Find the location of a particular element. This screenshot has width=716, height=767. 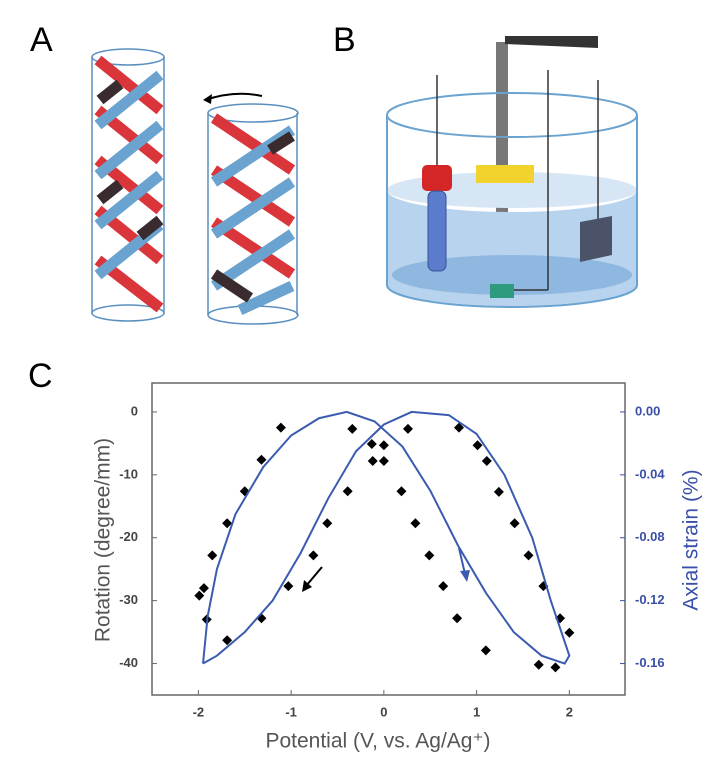

y-tick-label: -40 is located at coordinates (128, 662).